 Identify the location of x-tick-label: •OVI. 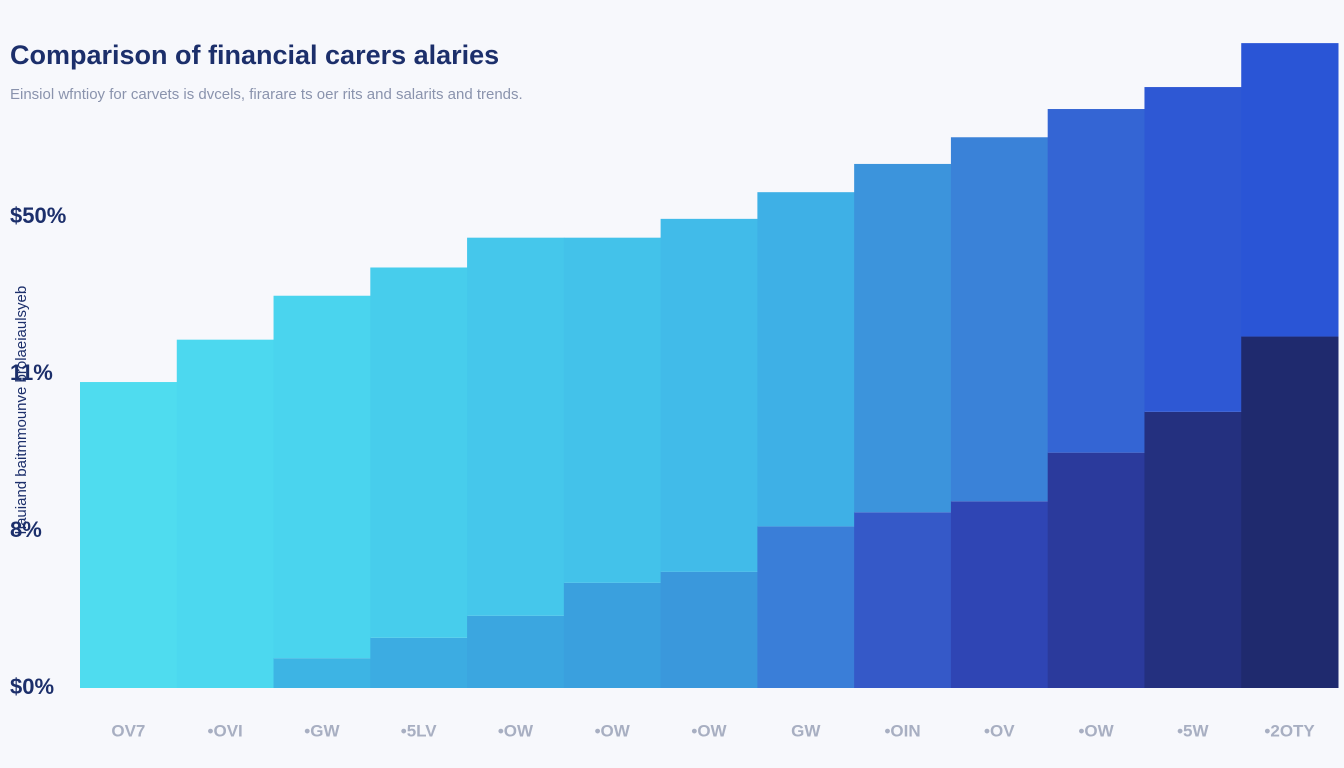
(225, 730).